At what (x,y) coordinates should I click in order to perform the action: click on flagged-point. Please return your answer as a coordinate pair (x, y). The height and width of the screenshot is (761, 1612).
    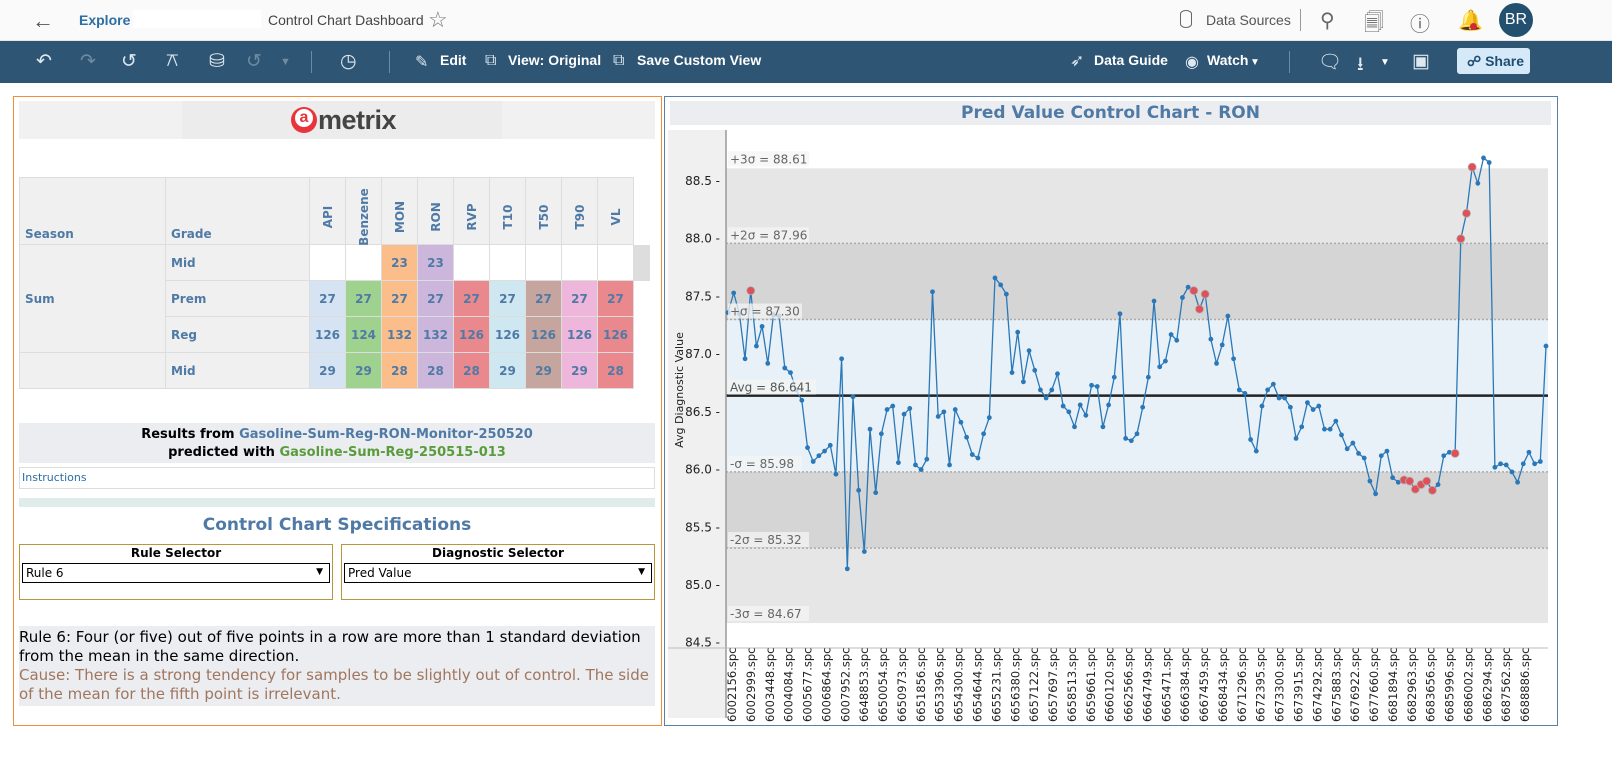
    Looking at the image, I should click on (751, 291).